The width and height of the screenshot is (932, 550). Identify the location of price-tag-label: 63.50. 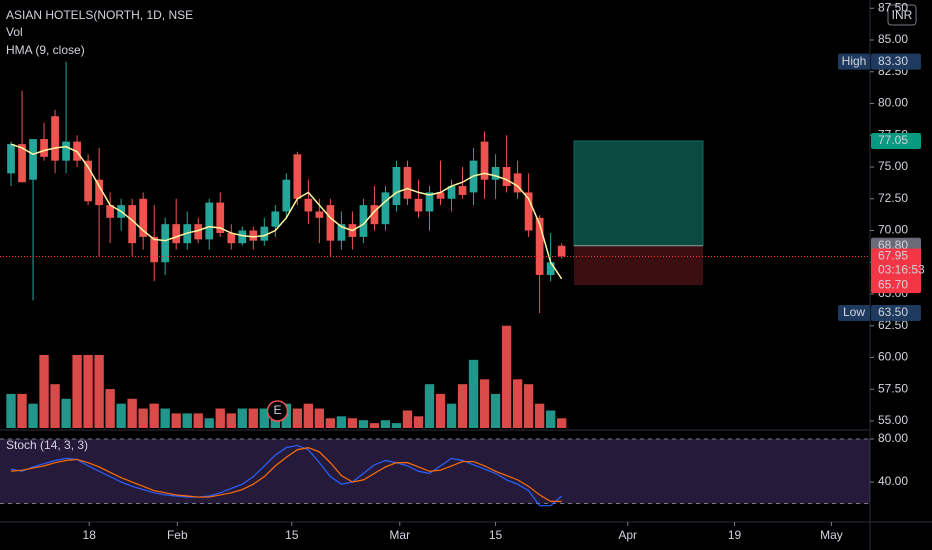
(893, 312).